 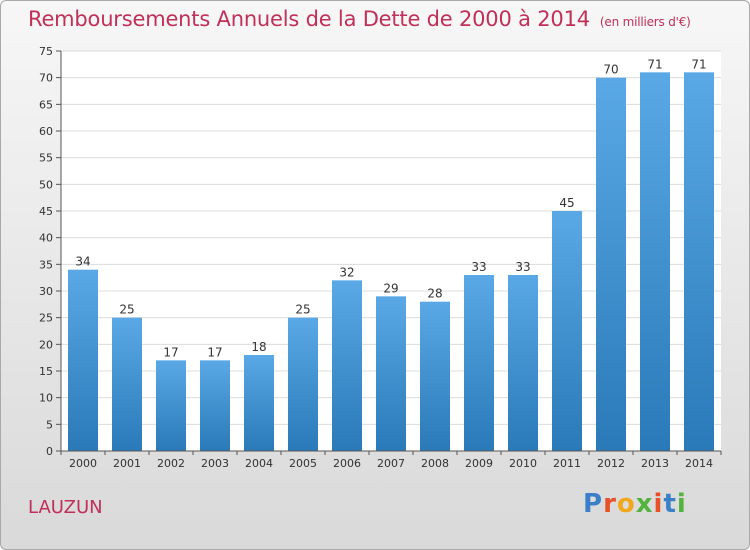 I want to click on data-label-2012: 70, so click(x=610, y=70).